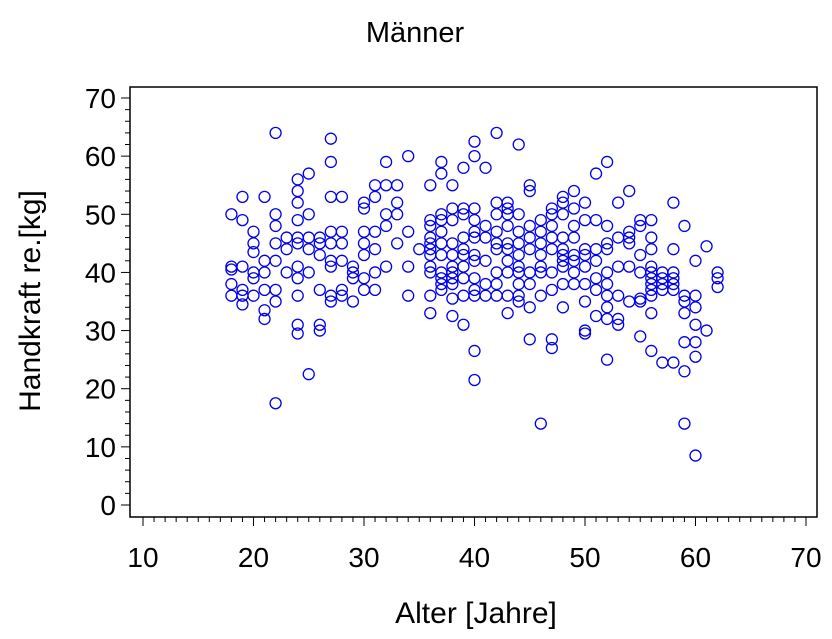  Describe the element at coordinates (474, 545) in the screenshot. I see `x-axis: 10 20 30 40 50 60 70` at that location.